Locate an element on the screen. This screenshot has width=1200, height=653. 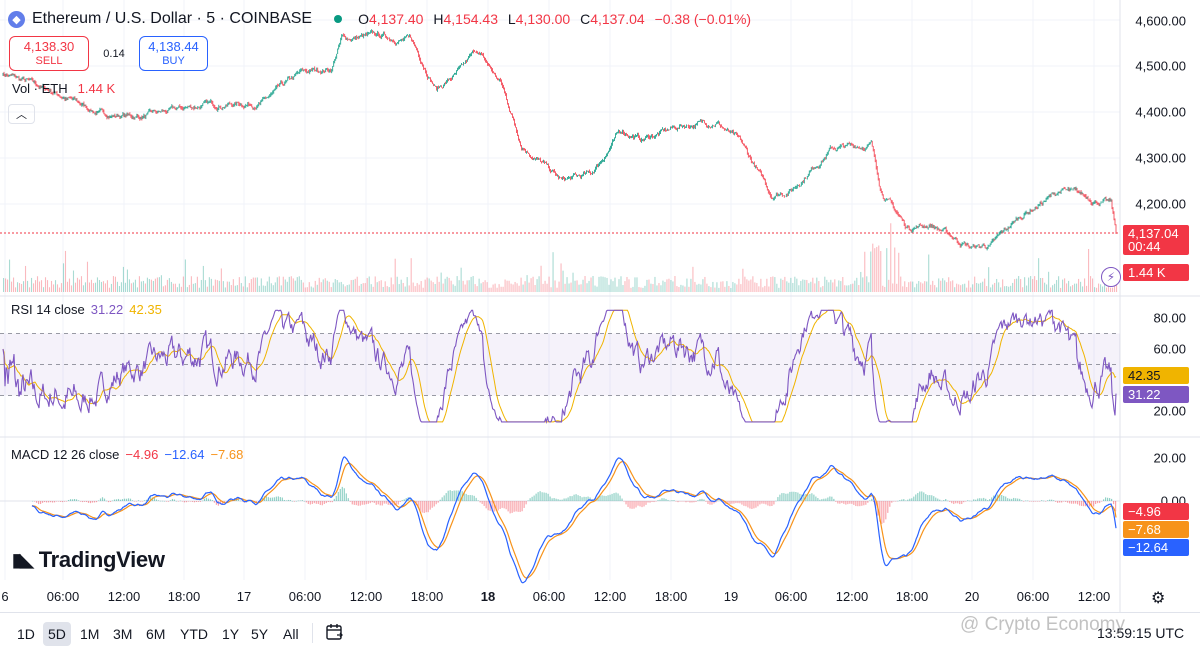
utc-clock: 13:59:15 UTC is located at coordinates (1141, 633).